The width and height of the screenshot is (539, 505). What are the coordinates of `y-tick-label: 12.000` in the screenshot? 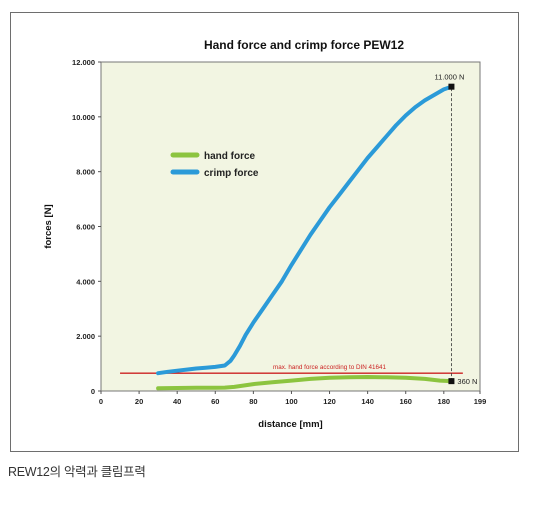 It's located at (83, 62).